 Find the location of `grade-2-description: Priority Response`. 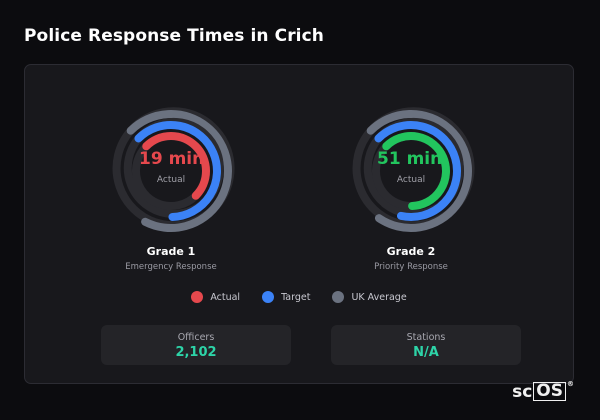

grade-2-description: Priority Response is located at coordinates (411, 267).